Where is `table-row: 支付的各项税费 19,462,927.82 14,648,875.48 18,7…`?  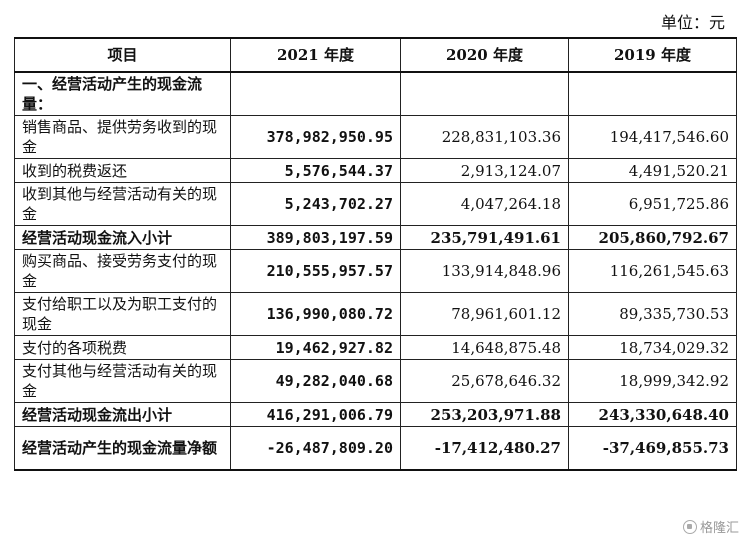
table-row: 支付的各项税费 19,462,927.82 14,648,875.48 18,7… is located at coordinates (375, 347).